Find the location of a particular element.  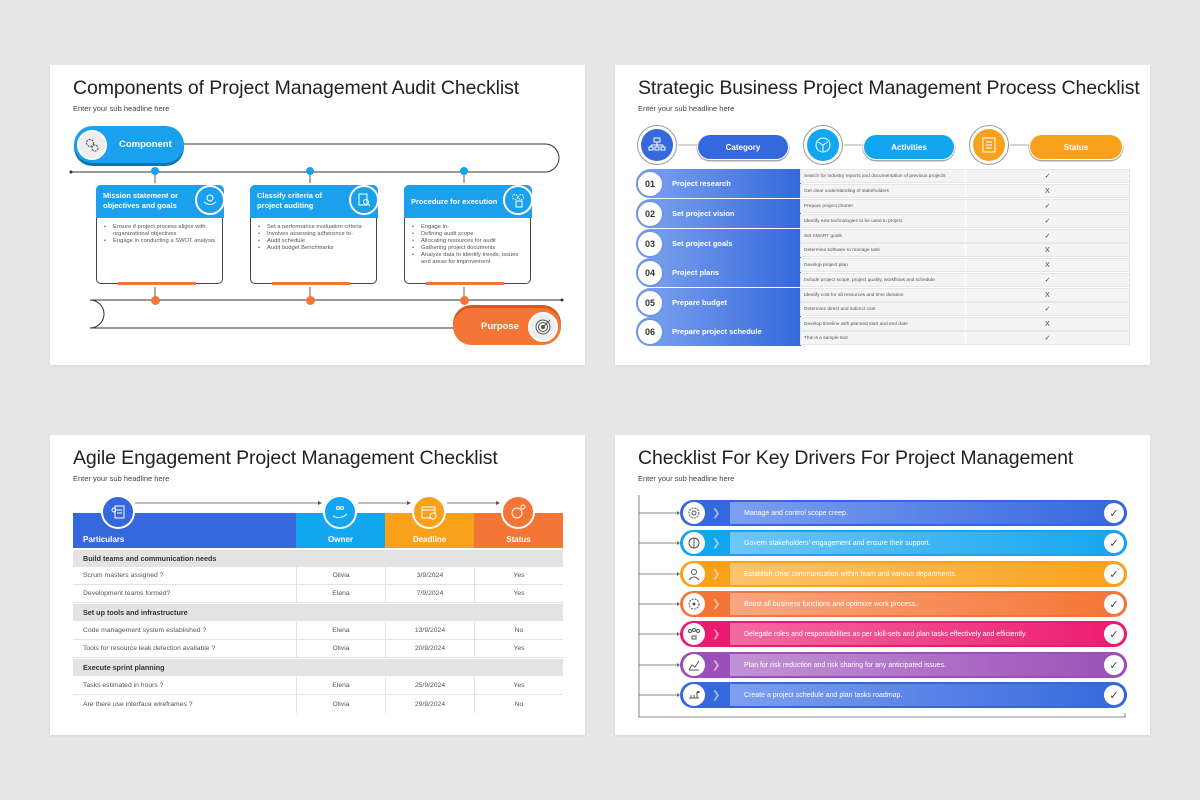

bullet: Allocating resources for audit is located at coordinates (468, 241).